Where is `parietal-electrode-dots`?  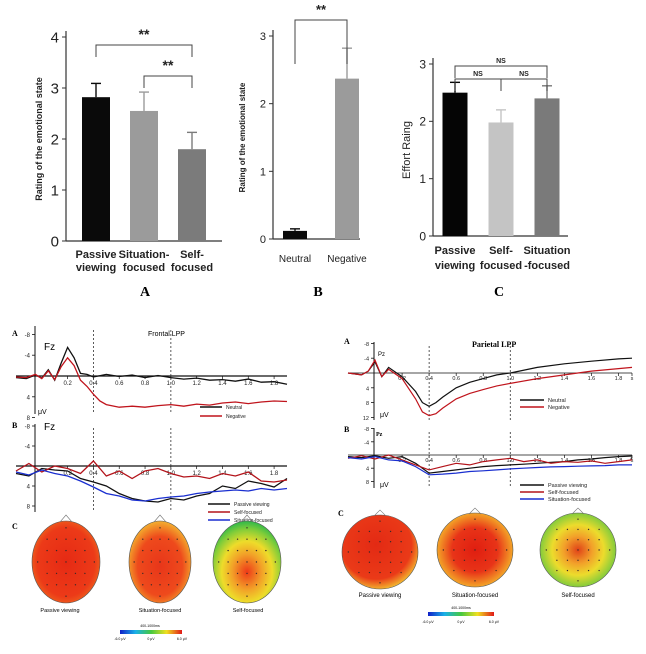
parietal-electrode-dots is located at coordinates (479, 551).